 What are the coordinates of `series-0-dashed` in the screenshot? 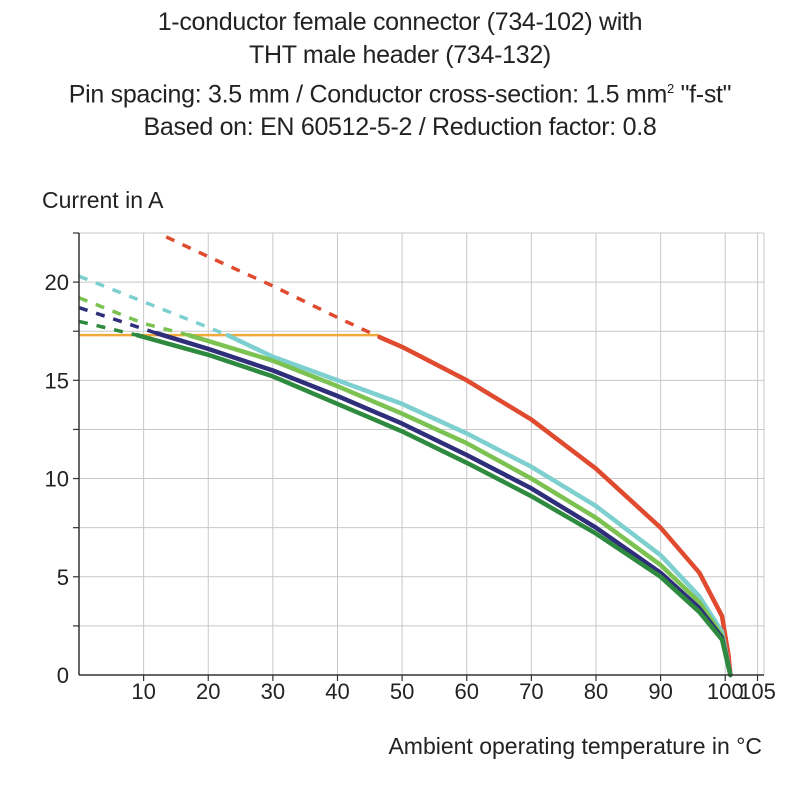 It's located at (273, 287).